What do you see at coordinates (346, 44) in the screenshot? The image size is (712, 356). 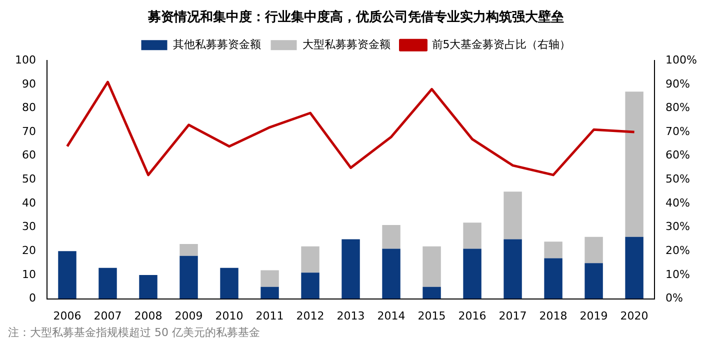 I see `legend-label: 大型私募募资金额` at bounding box center [346, 44].